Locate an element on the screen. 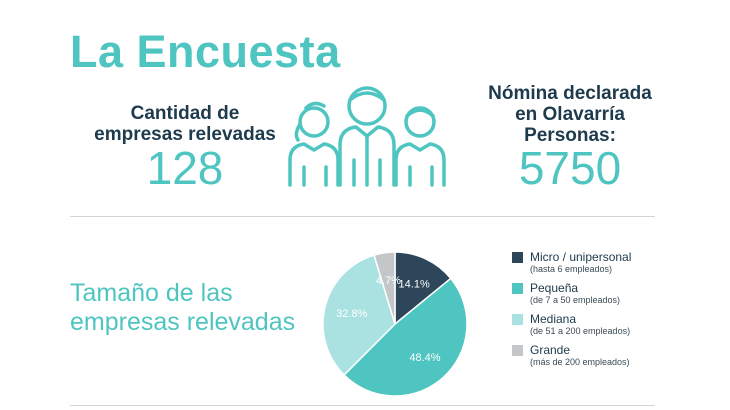 The width and height of the screenshot is (730, 410). payroll-label: Nómina declarada en Olavarría Personas: is located at coordinates (570, 114).